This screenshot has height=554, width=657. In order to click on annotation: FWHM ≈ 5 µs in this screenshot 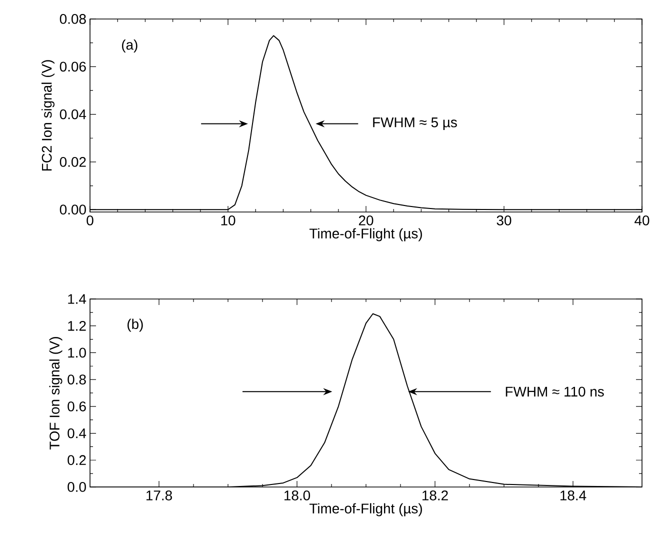, I will do `click(415, 124)`.